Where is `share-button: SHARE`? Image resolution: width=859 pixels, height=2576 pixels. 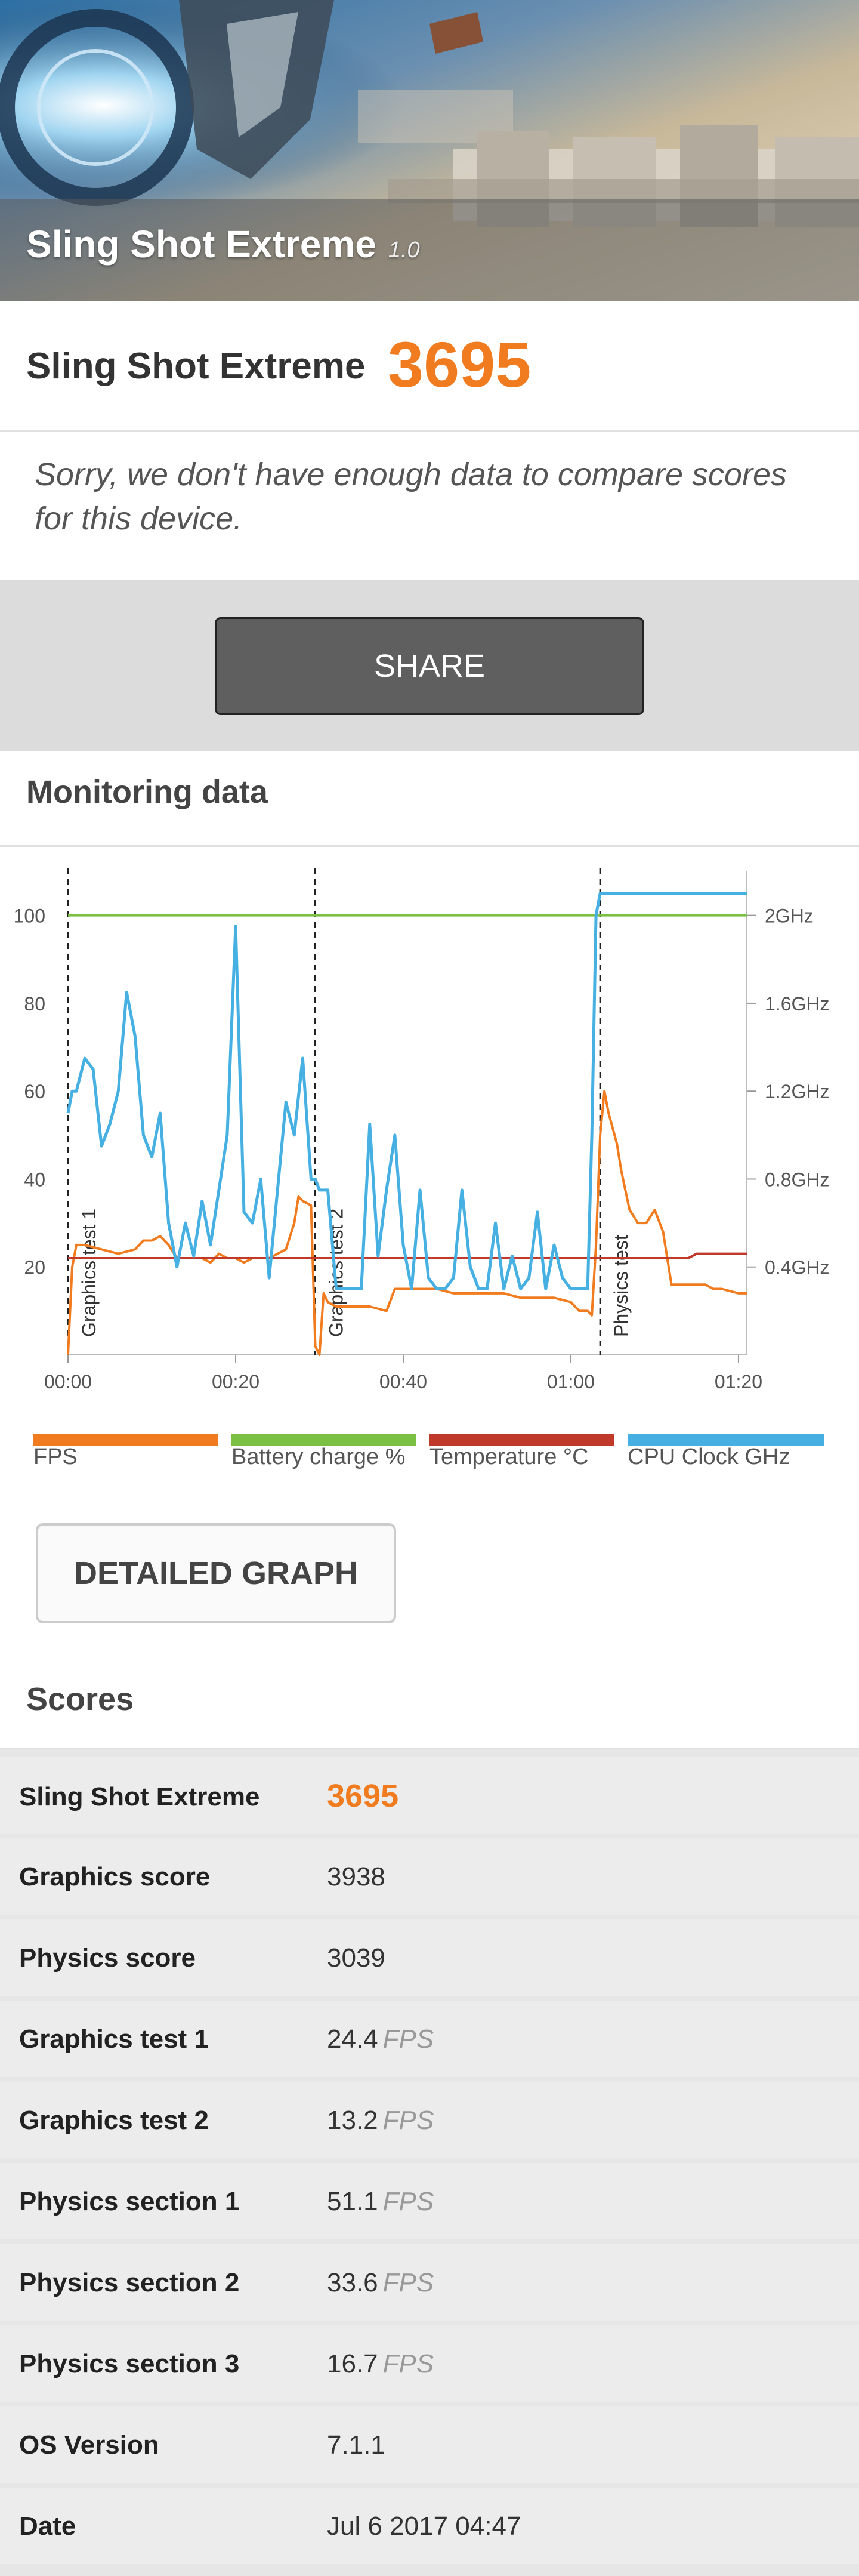
share-button: SHARE is located at coordinates (429, 666).